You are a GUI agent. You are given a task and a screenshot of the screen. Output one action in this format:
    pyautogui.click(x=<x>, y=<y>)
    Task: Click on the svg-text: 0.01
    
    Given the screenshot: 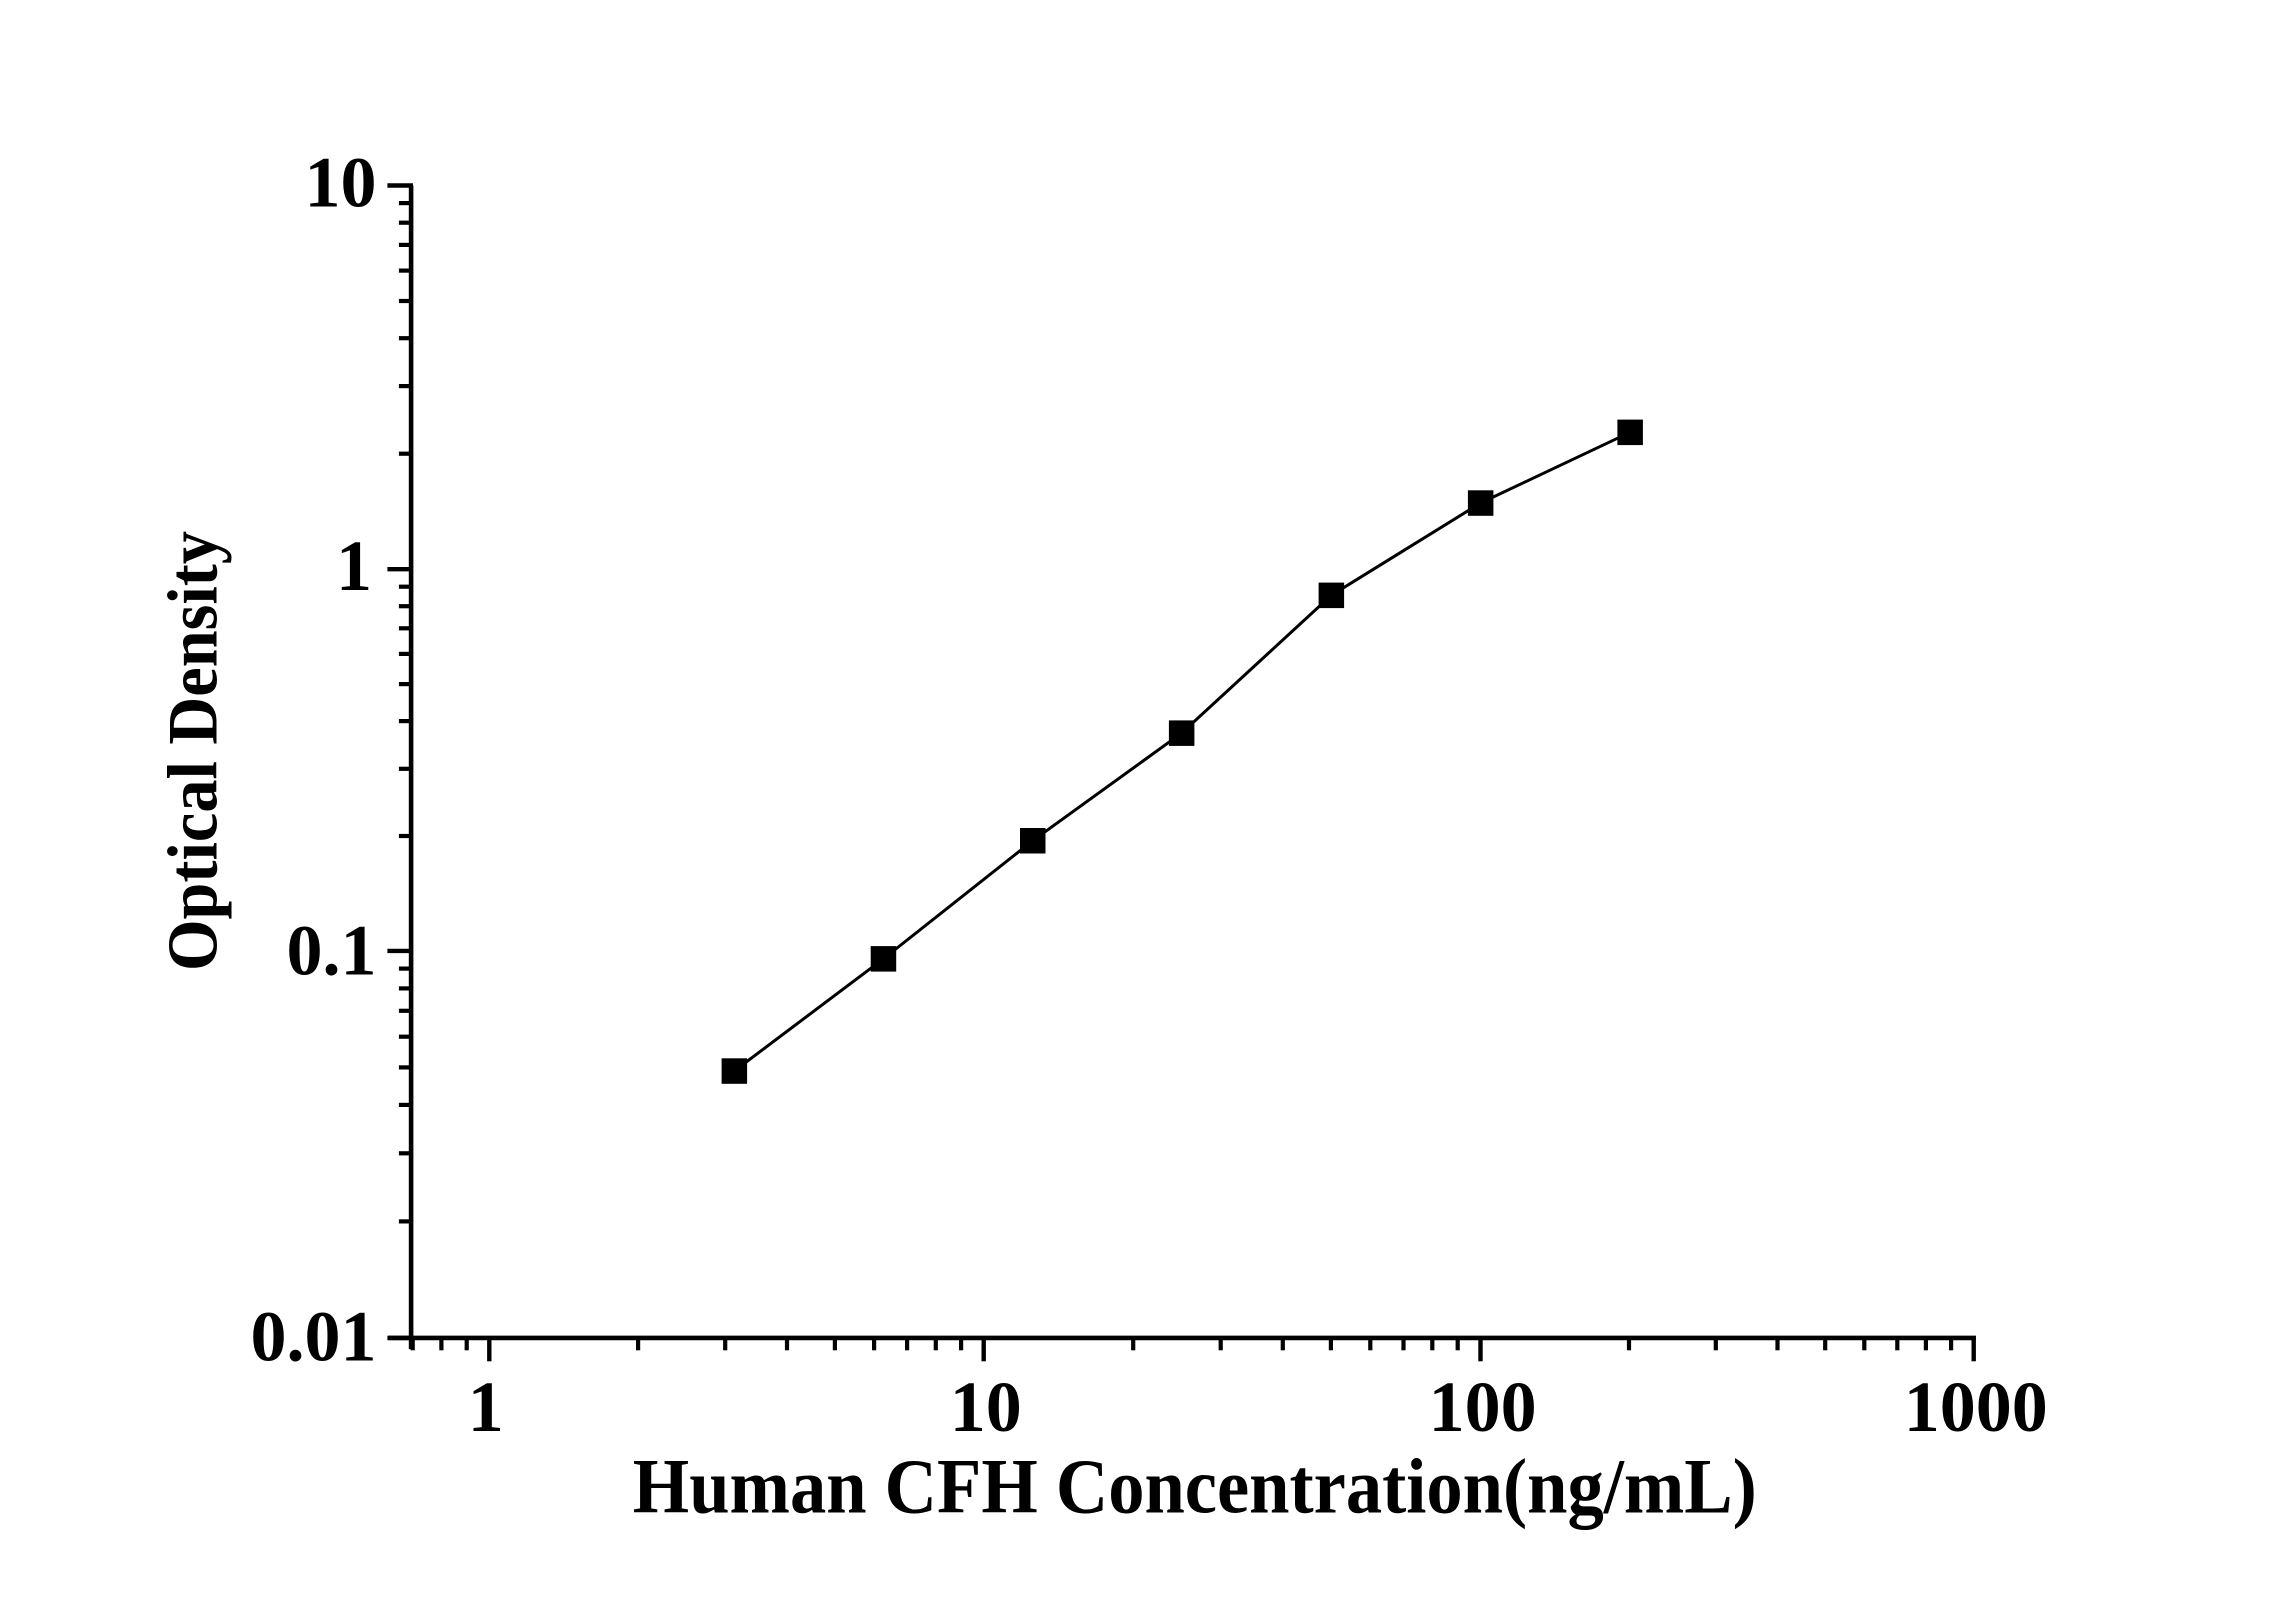 What is the action you would take?
    pyautogui.click(x=314, y=1337)
    